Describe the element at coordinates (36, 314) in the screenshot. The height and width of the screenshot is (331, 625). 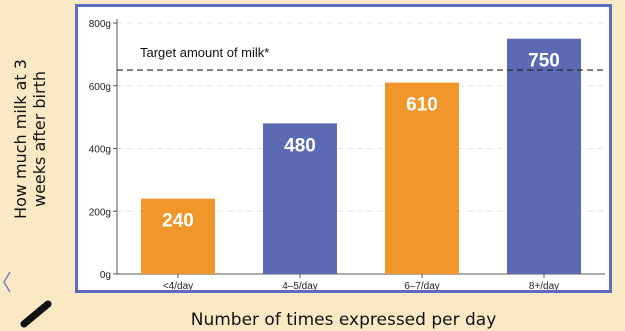
I see `pen-icon` at that location.